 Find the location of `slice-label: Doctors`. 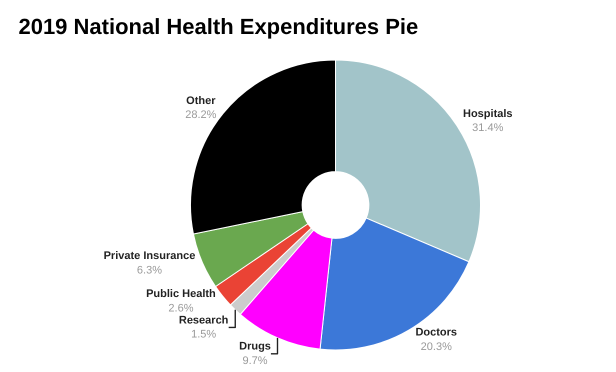

slice-label: Doctors is located at coordinates (436, 332).